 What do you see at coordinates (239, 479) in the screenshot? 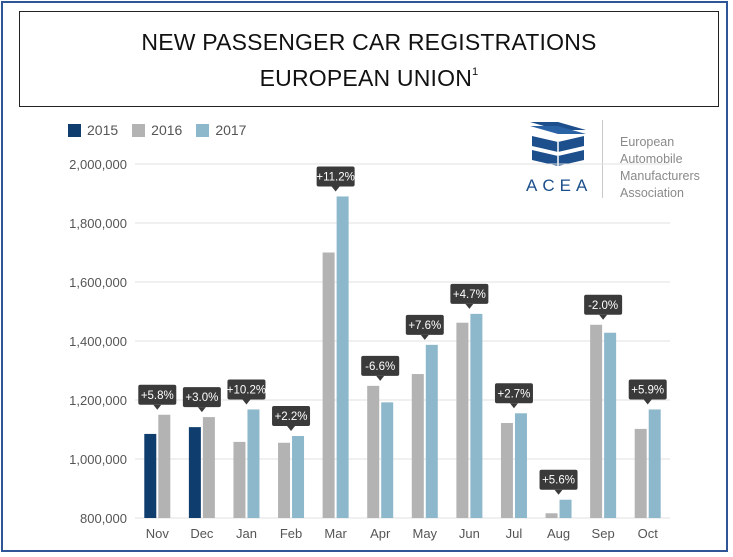
I see `bar-2016-jan` at bounding box center [239, 479].